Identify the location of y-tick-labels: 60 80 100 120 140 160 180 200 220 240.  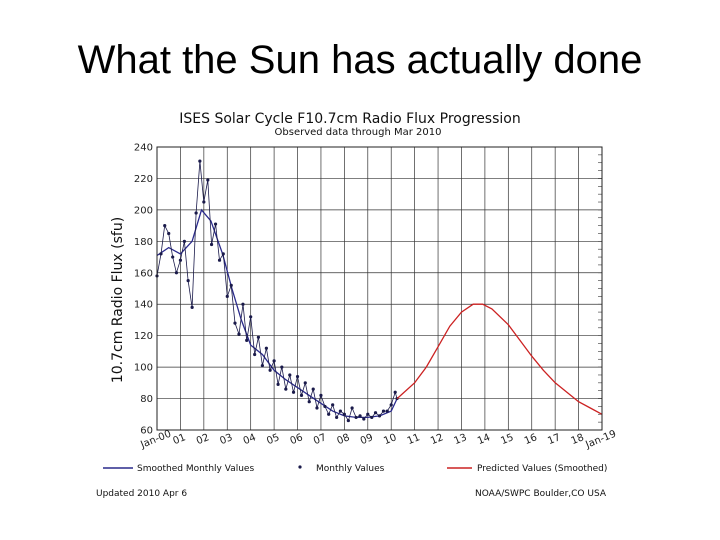
(143, 290).